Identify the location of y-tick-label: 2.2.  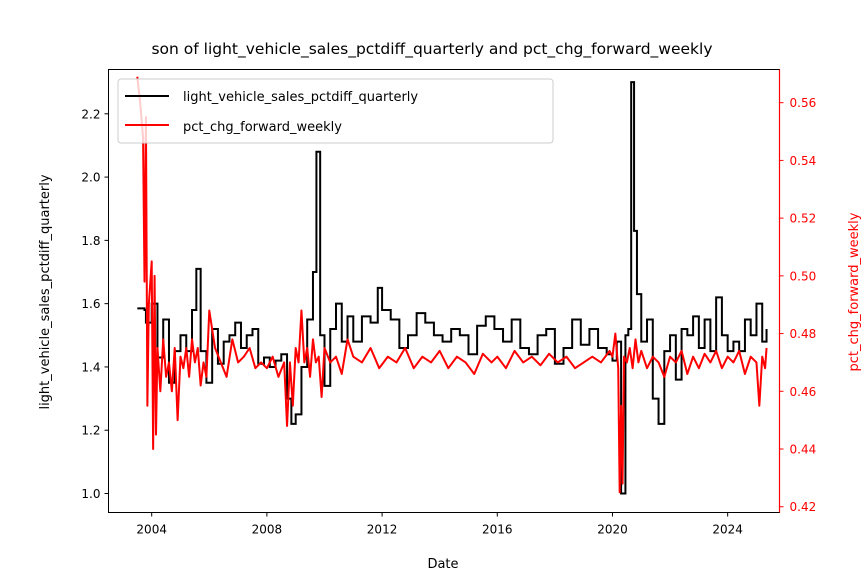
(90, 114).